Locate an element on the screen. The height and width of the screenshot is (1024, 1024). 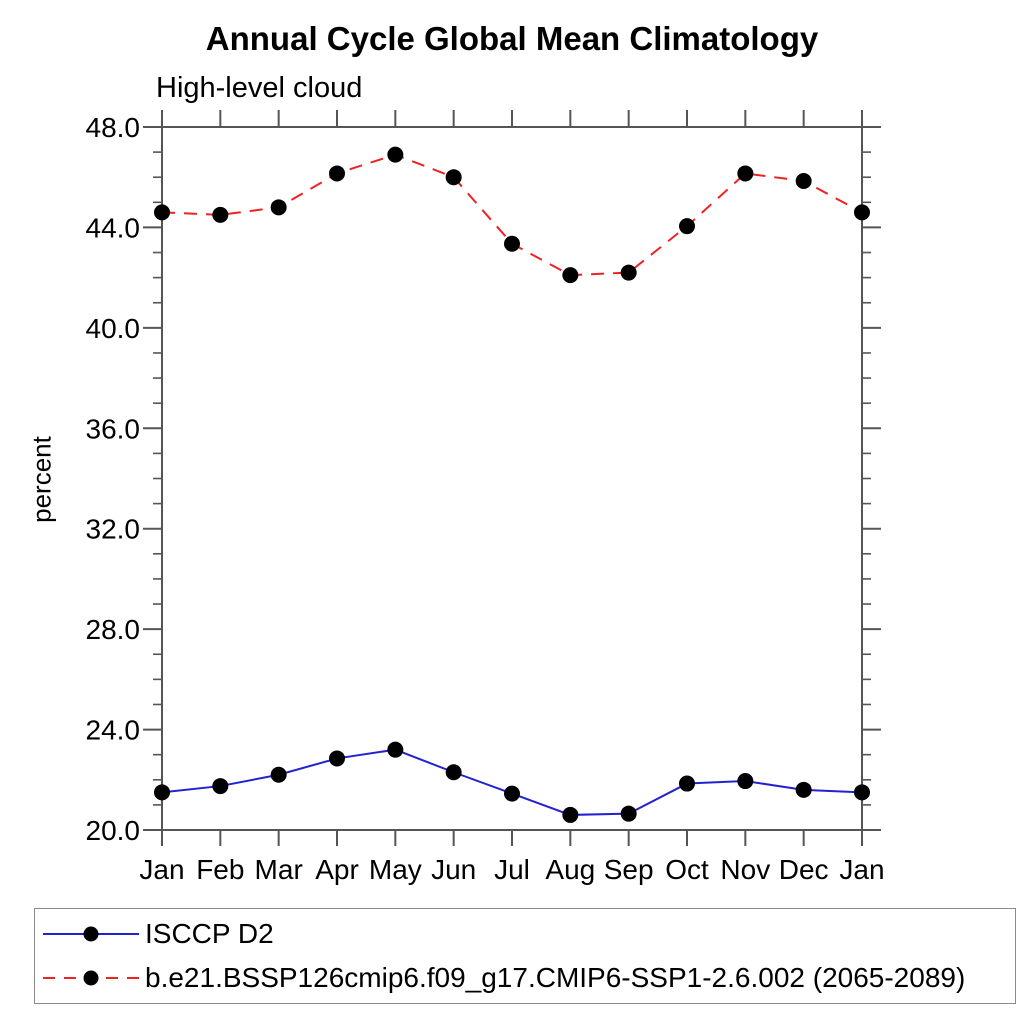
x-tick-label: Nov is located at coordinates (745, 869).